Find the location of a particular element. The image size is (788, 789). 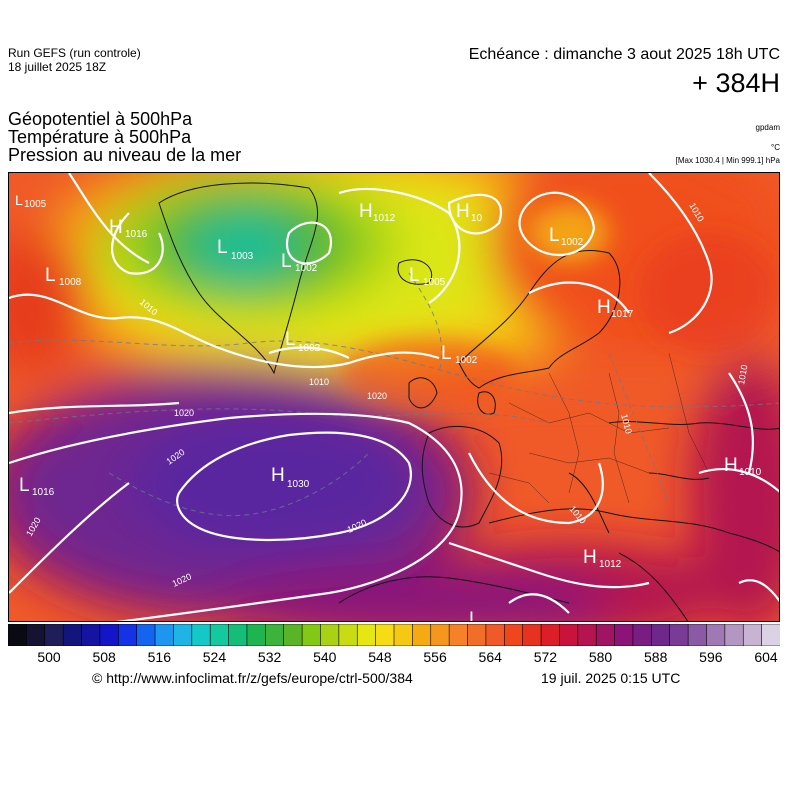

color-scale-tick: 516 is located at coordinates (159, 657).